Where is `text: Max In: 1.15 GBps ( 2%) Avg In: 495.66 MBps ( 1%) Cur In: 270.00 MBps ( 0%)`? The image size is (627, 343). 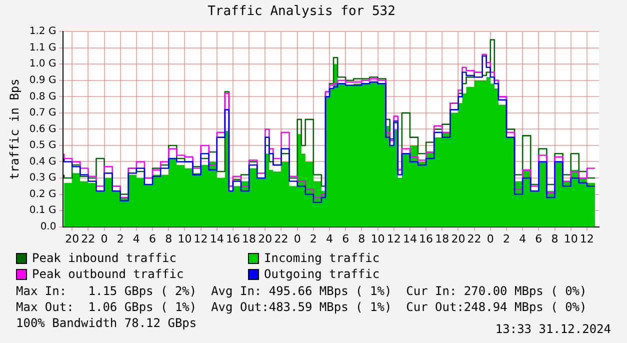
text: Max In: 1.15 GBps ( 2%) Avg In: 495.66 MBps ( 1%) Cur In: 270.00 MBps ( 0%) is located at coordinates (301, 291).